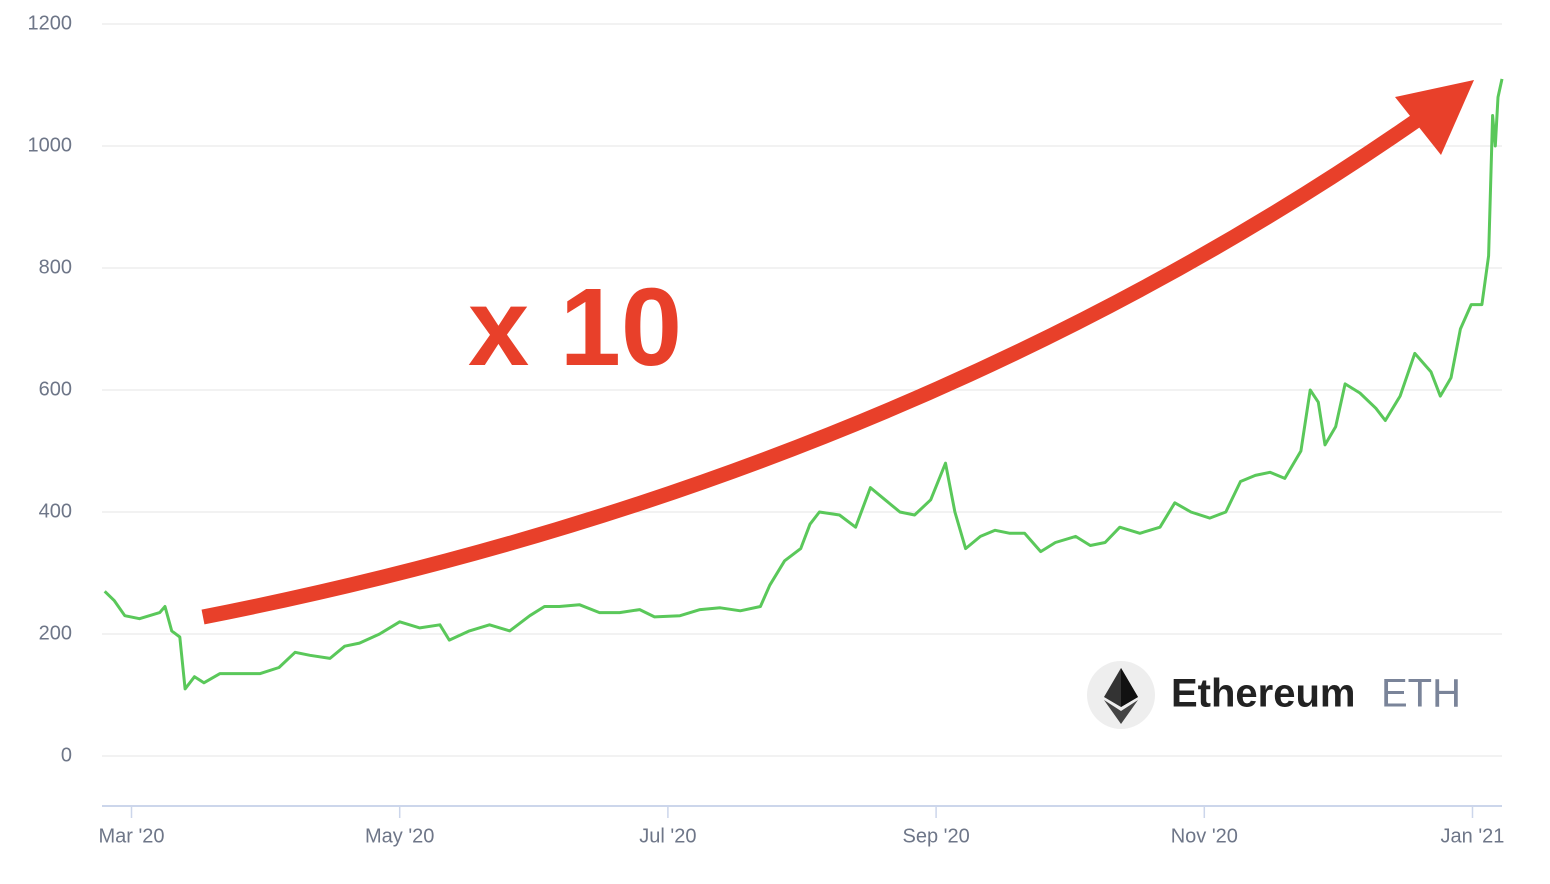  What do you see at coordinates (131, 836) in the screenshot?
I see `x-tick-label: Mar '20` at bounding box center [131, 836].